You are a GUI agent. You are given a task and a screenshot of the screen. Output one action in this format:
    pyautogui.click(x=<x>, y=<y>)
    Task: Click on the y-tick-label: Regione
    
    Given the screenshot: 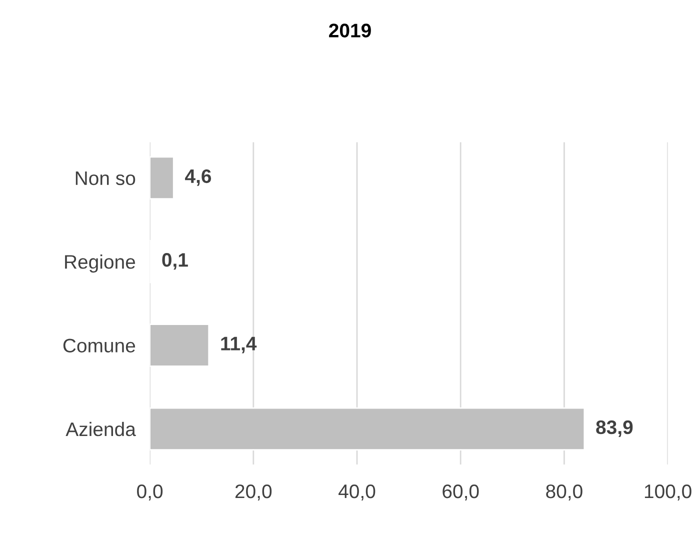 What is the action you would take?
    pyautogui.click(x=100, y=263)
    